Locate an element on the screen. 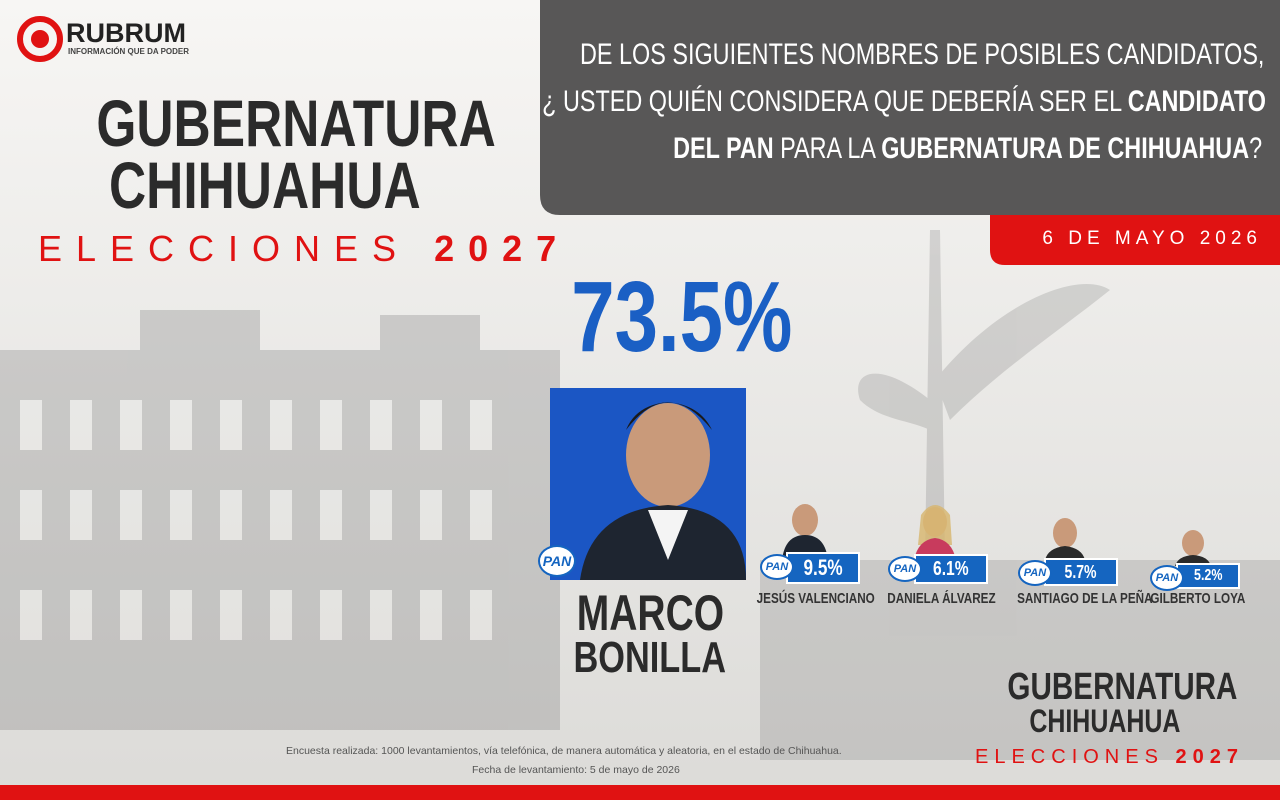 The image size is (1280, 800). footer-title-line1: GUBERNATURA is located at coordinates (1122, 687).